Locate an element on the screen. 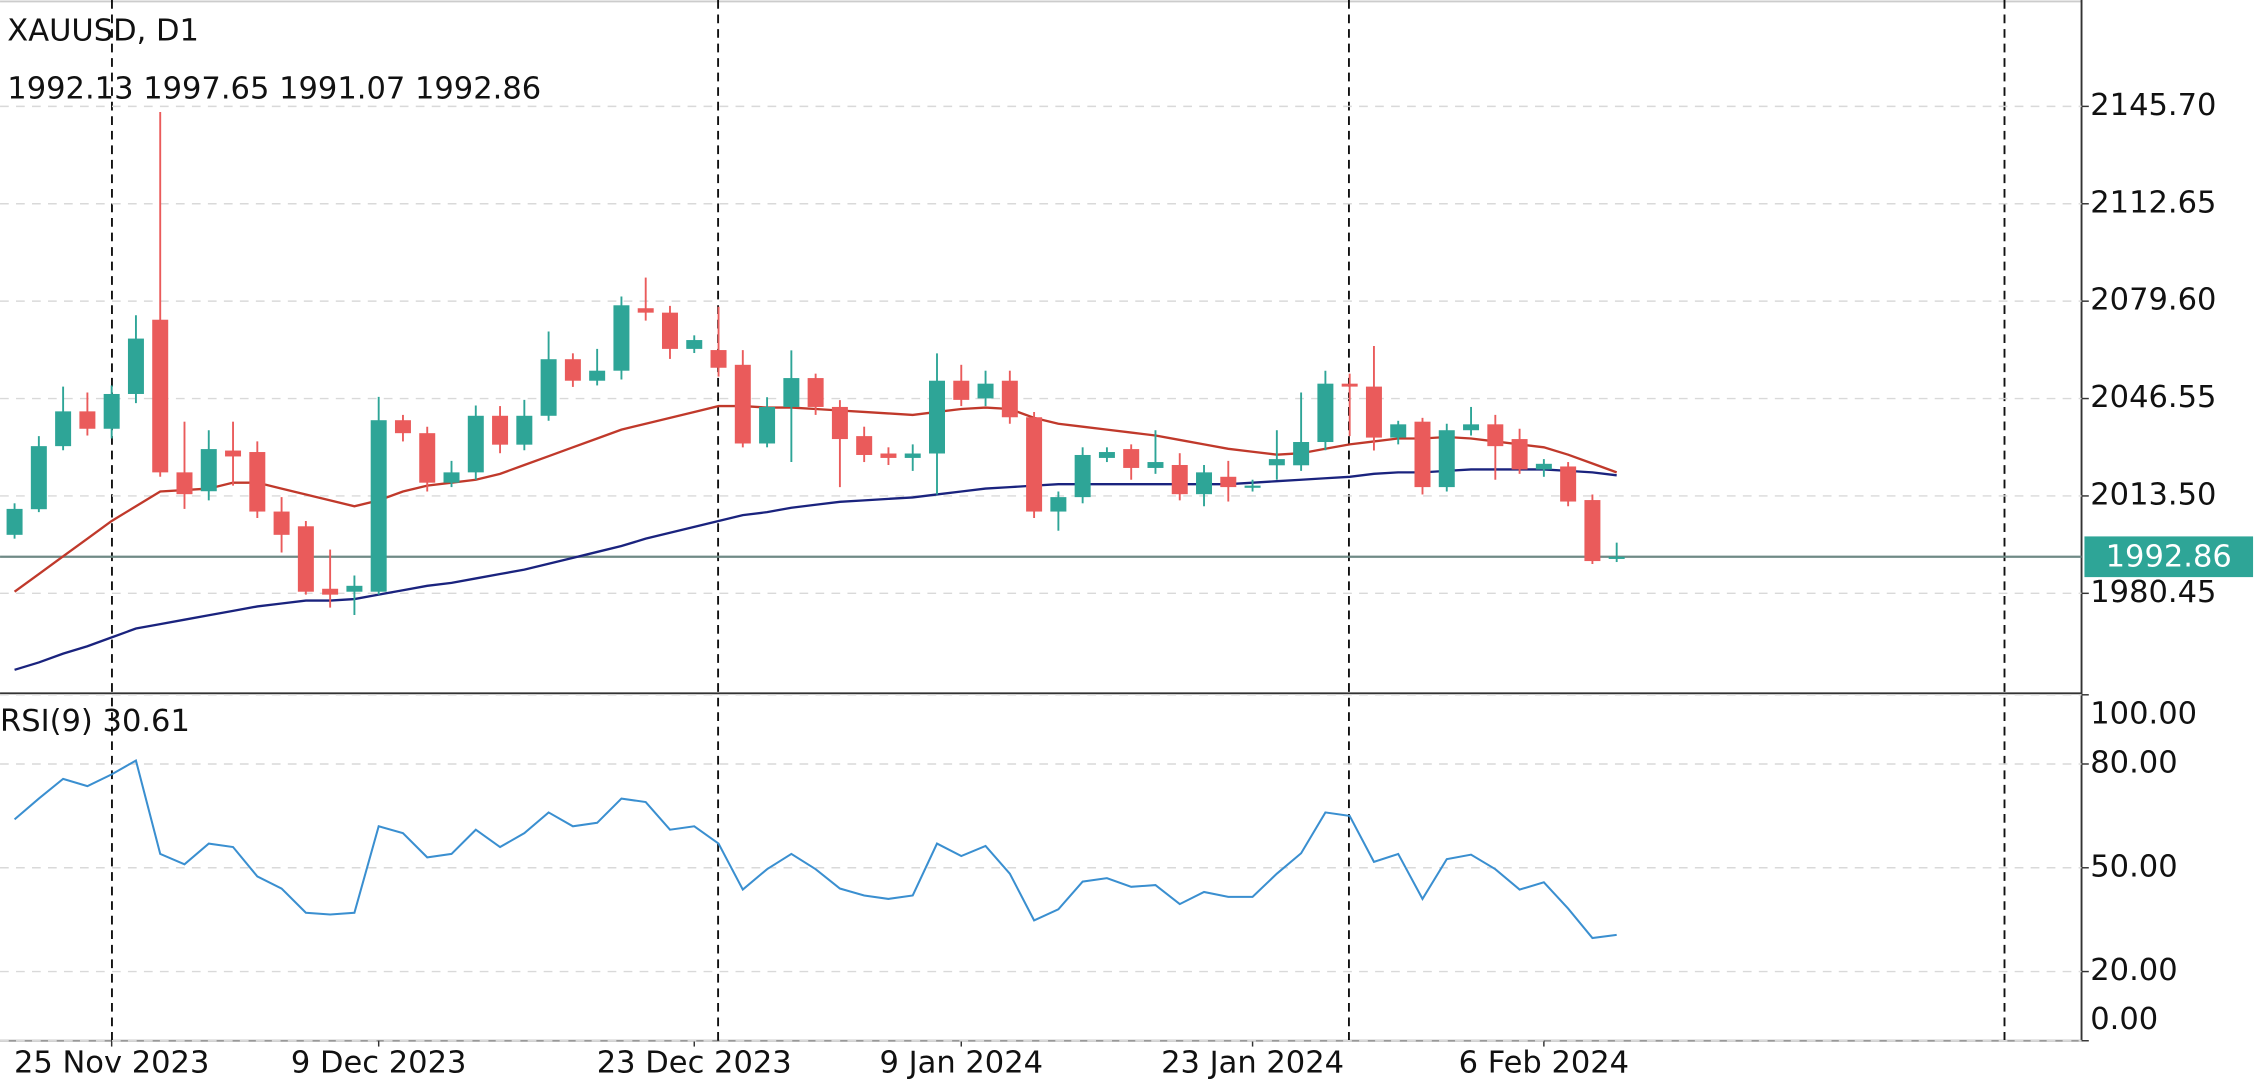  x-tick-label: 9 Dec 2023 is located at coordinates (379, 1063).